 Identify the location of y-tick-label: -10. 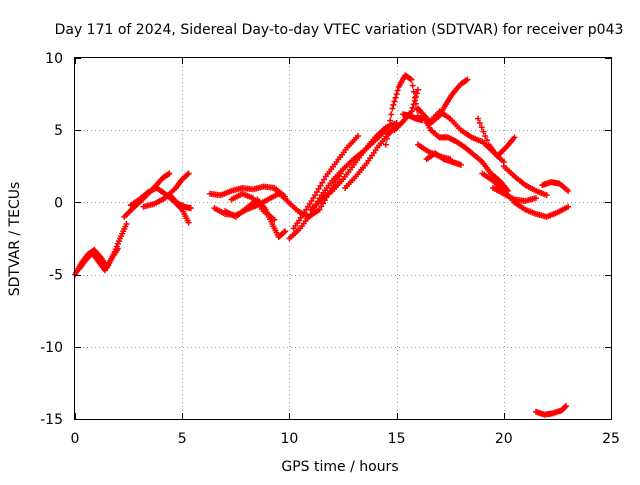
(51, 348).